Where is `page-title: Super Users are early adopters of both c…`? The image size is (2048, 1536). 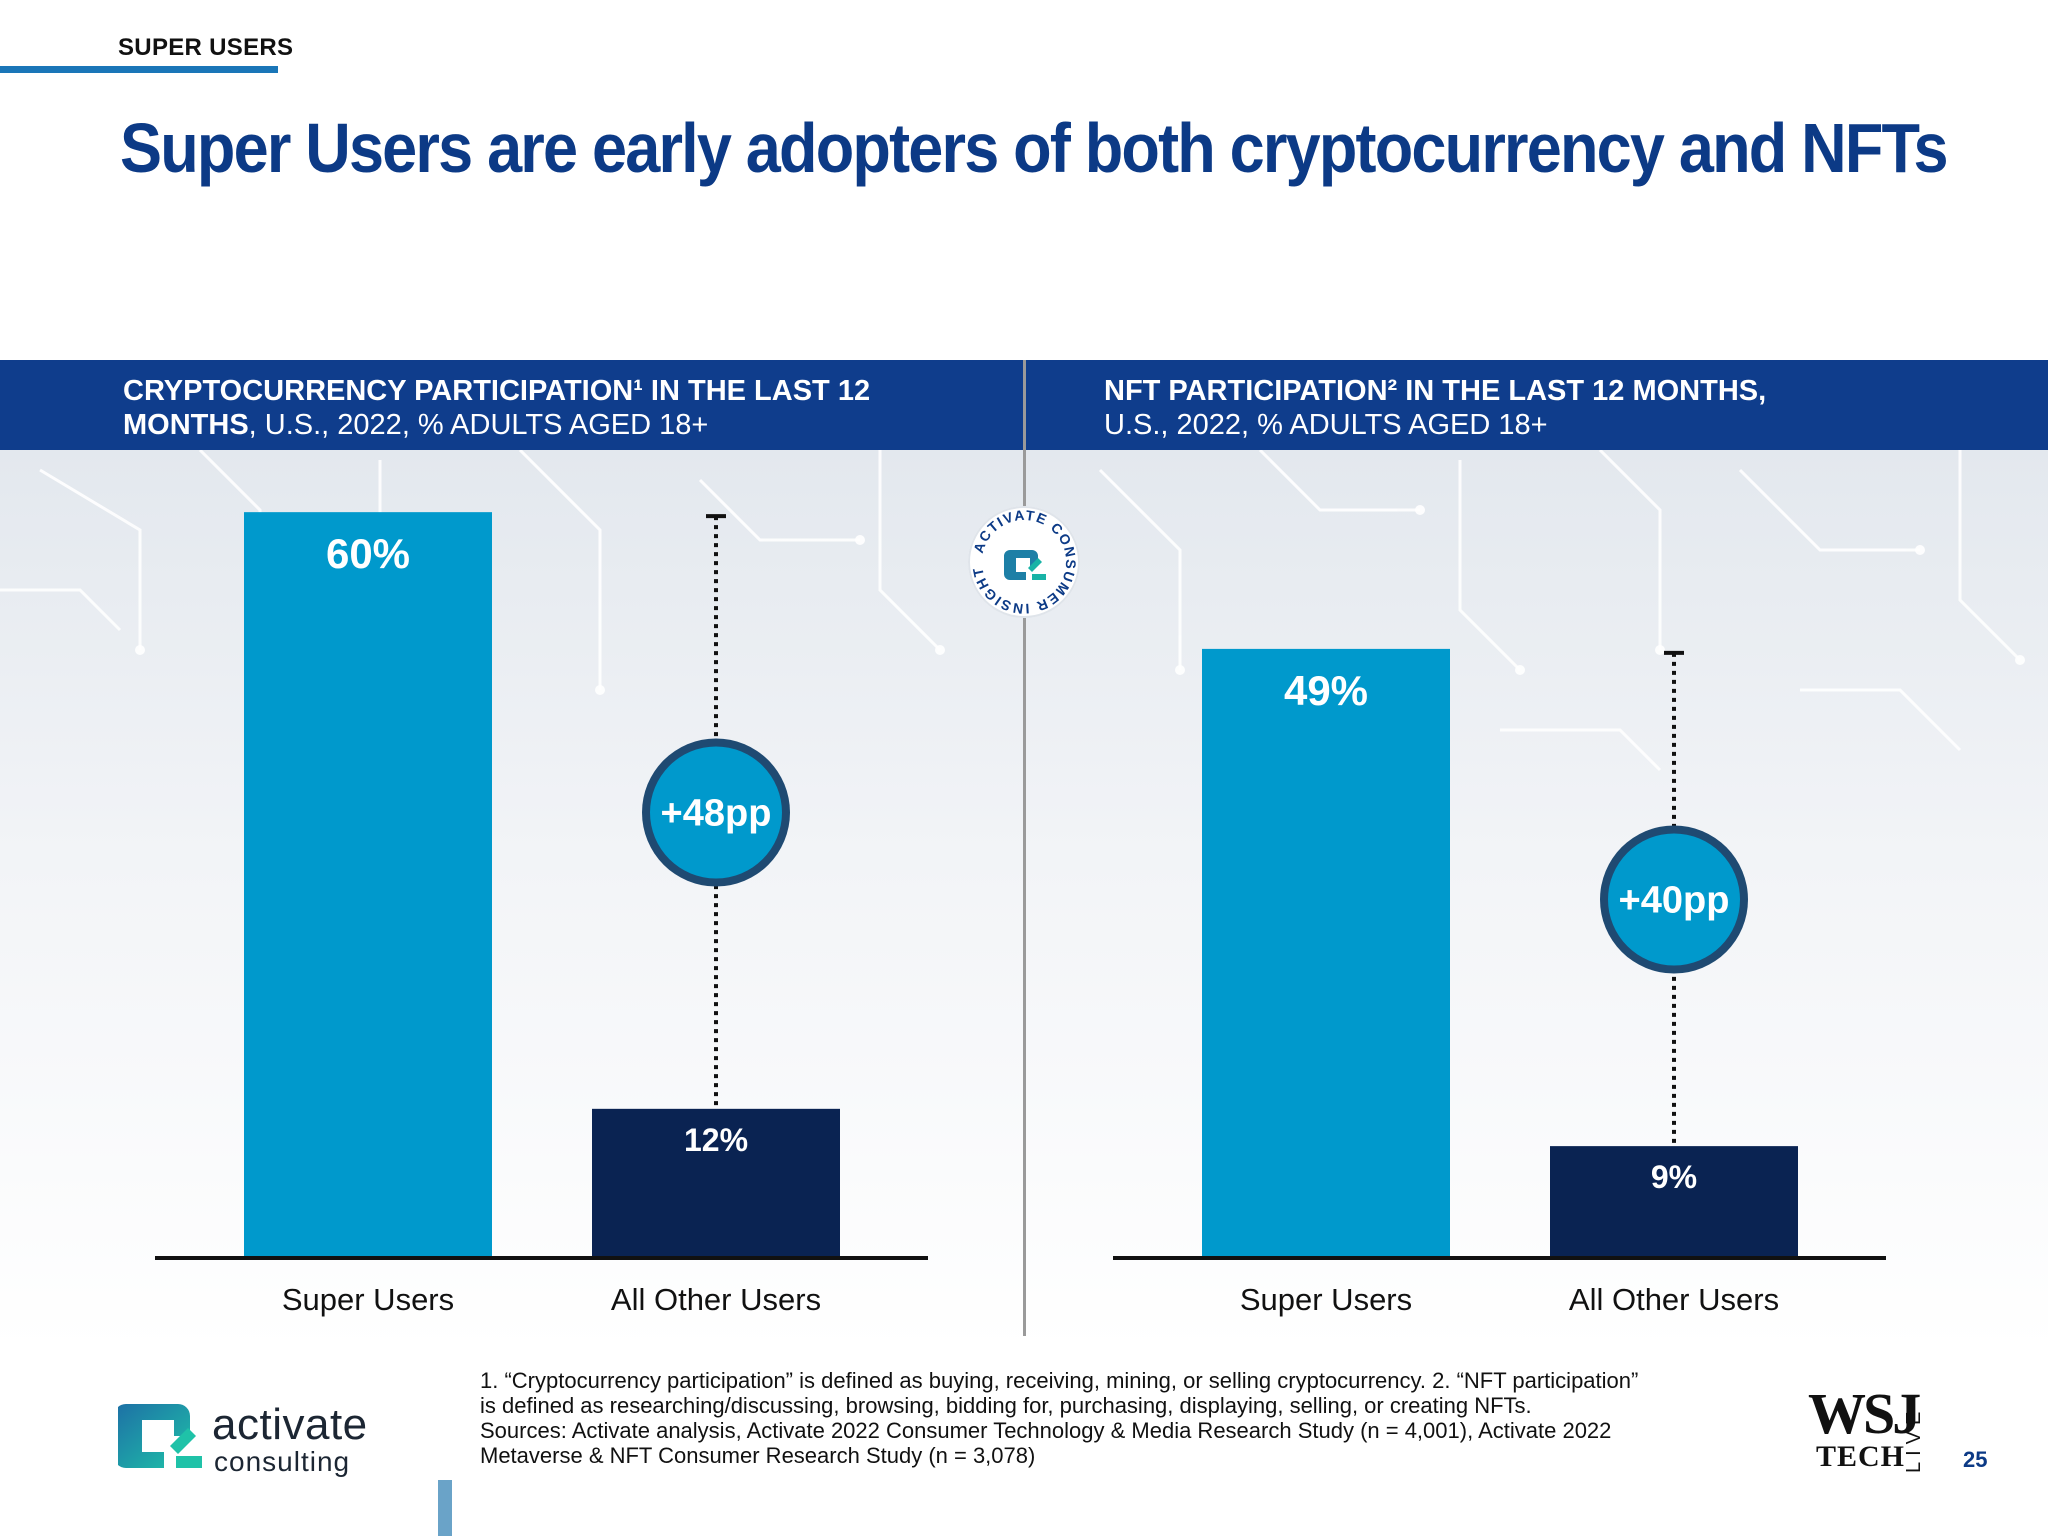 page-title: Super Users are early adopters of both c… is located at coordinates (1034, 148).